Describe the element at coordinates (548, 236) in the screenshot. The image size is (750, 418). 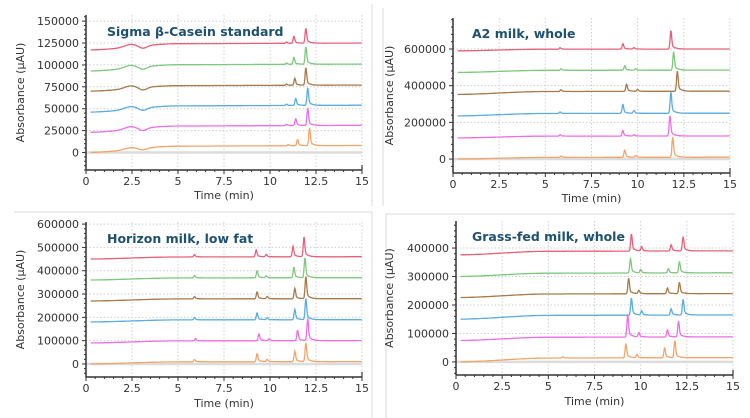
I see `chart-title: Grass-fed milk, whole` at that location.